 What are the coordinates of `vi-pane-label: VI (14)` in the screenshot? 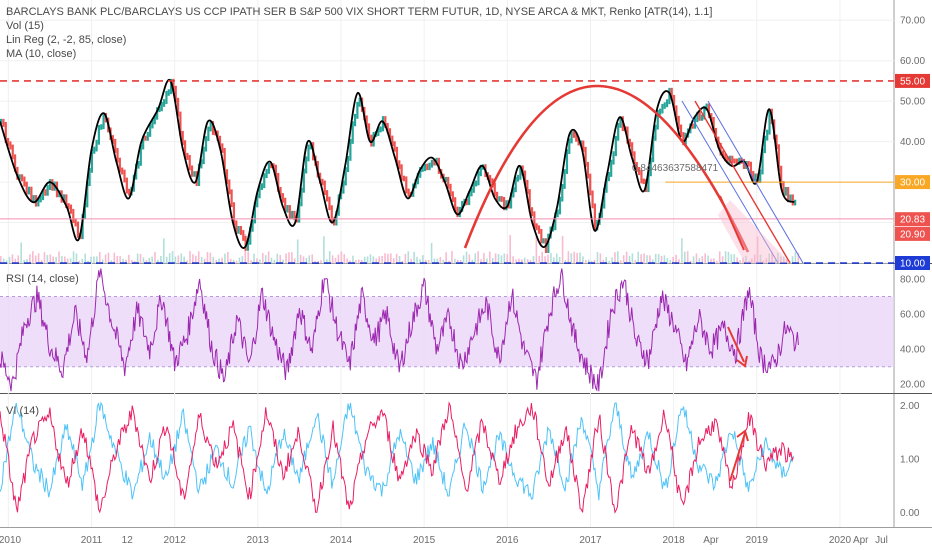 It's located at (23, 411).